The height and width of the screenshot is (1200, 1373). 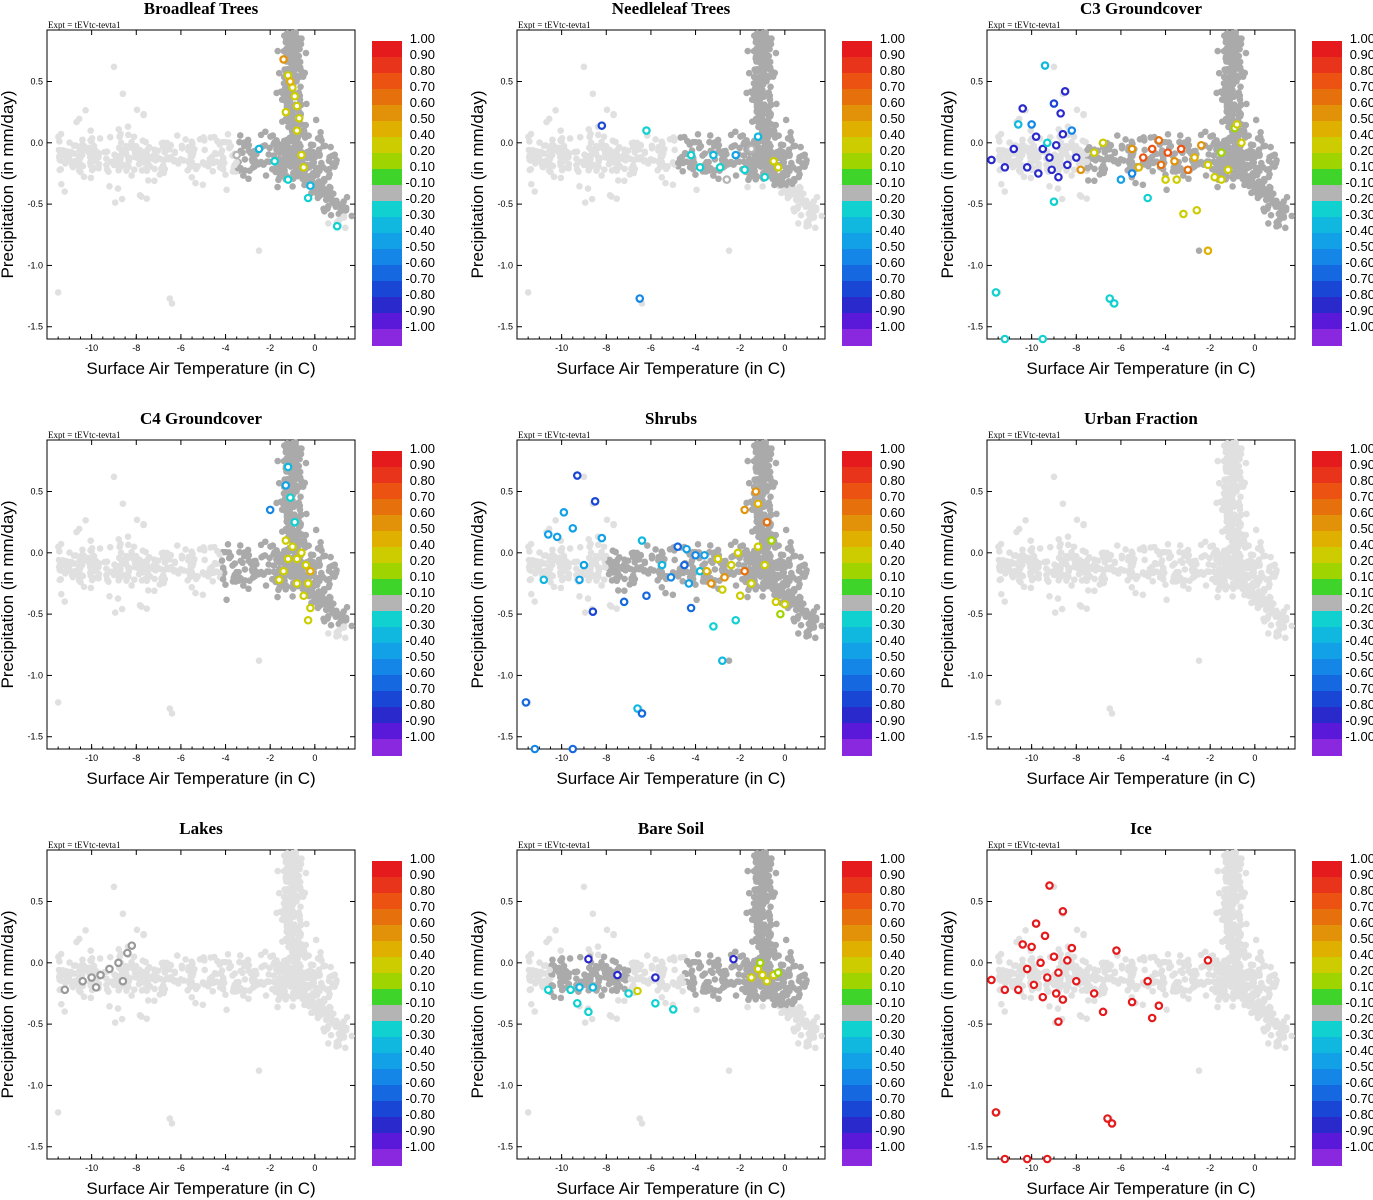 What do you see at coordinates (1121, 348) in the screenshot?
I see `x-tick-label: -6` at bounding box center [1121, 348].